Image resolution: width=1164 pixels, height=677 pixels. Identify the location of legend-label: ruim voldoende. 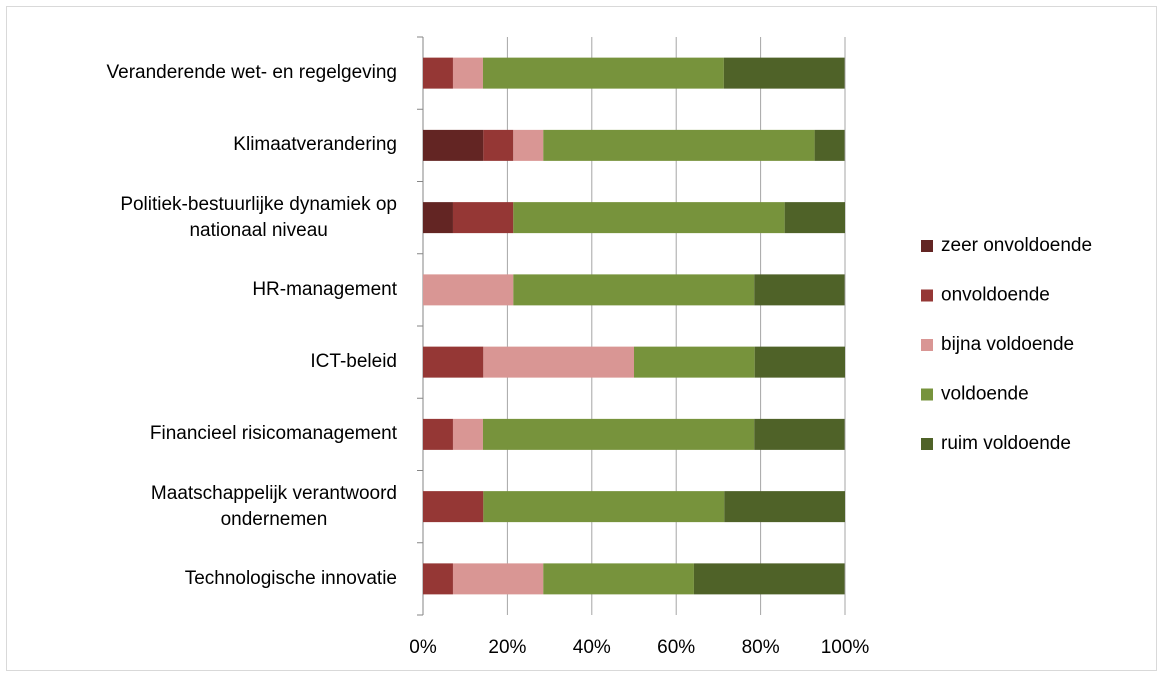
(1006, 443).